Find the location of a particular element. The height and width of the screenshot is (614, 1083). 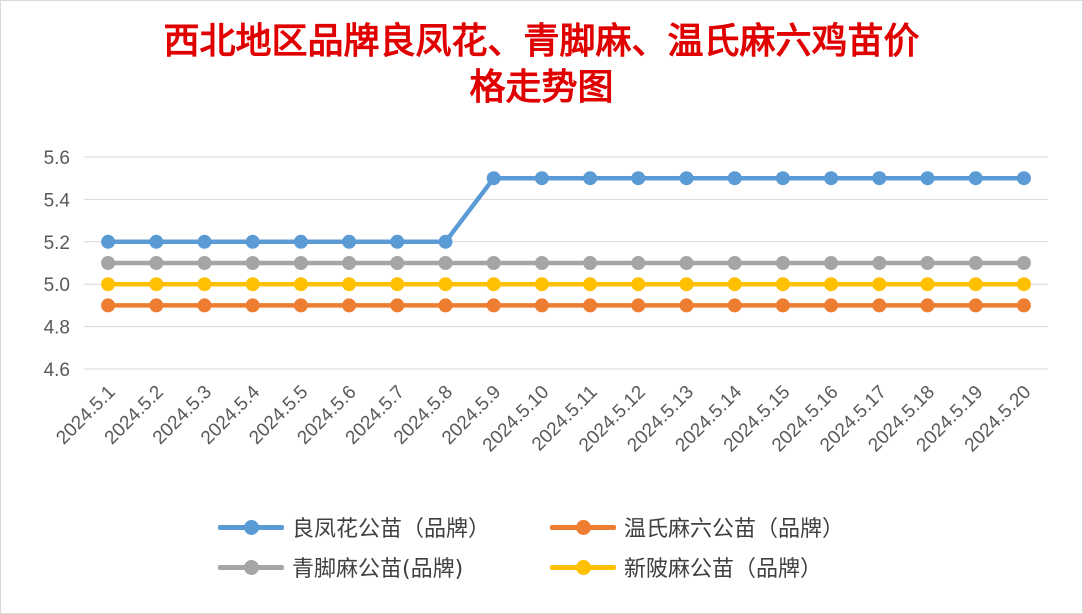

y-tick-label: 5.4 is located at coordinates (57, 200).